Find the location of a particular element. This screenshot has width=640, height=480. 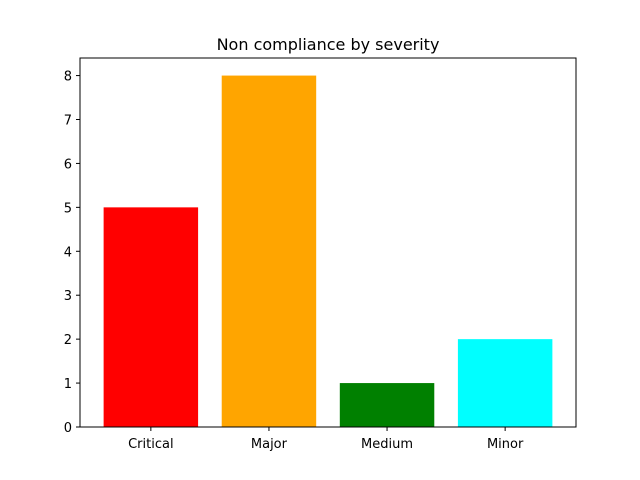

y-tick-label: 3 is located at coordinates (68, 296).